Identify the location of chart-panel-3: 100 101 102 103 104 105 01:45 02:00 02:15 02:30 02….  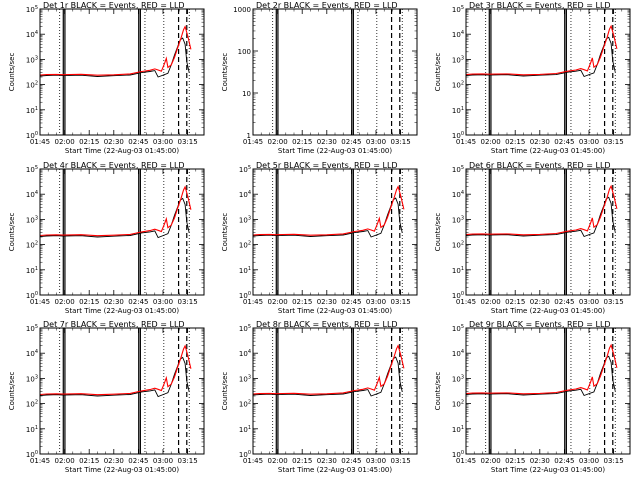
(532, 78).